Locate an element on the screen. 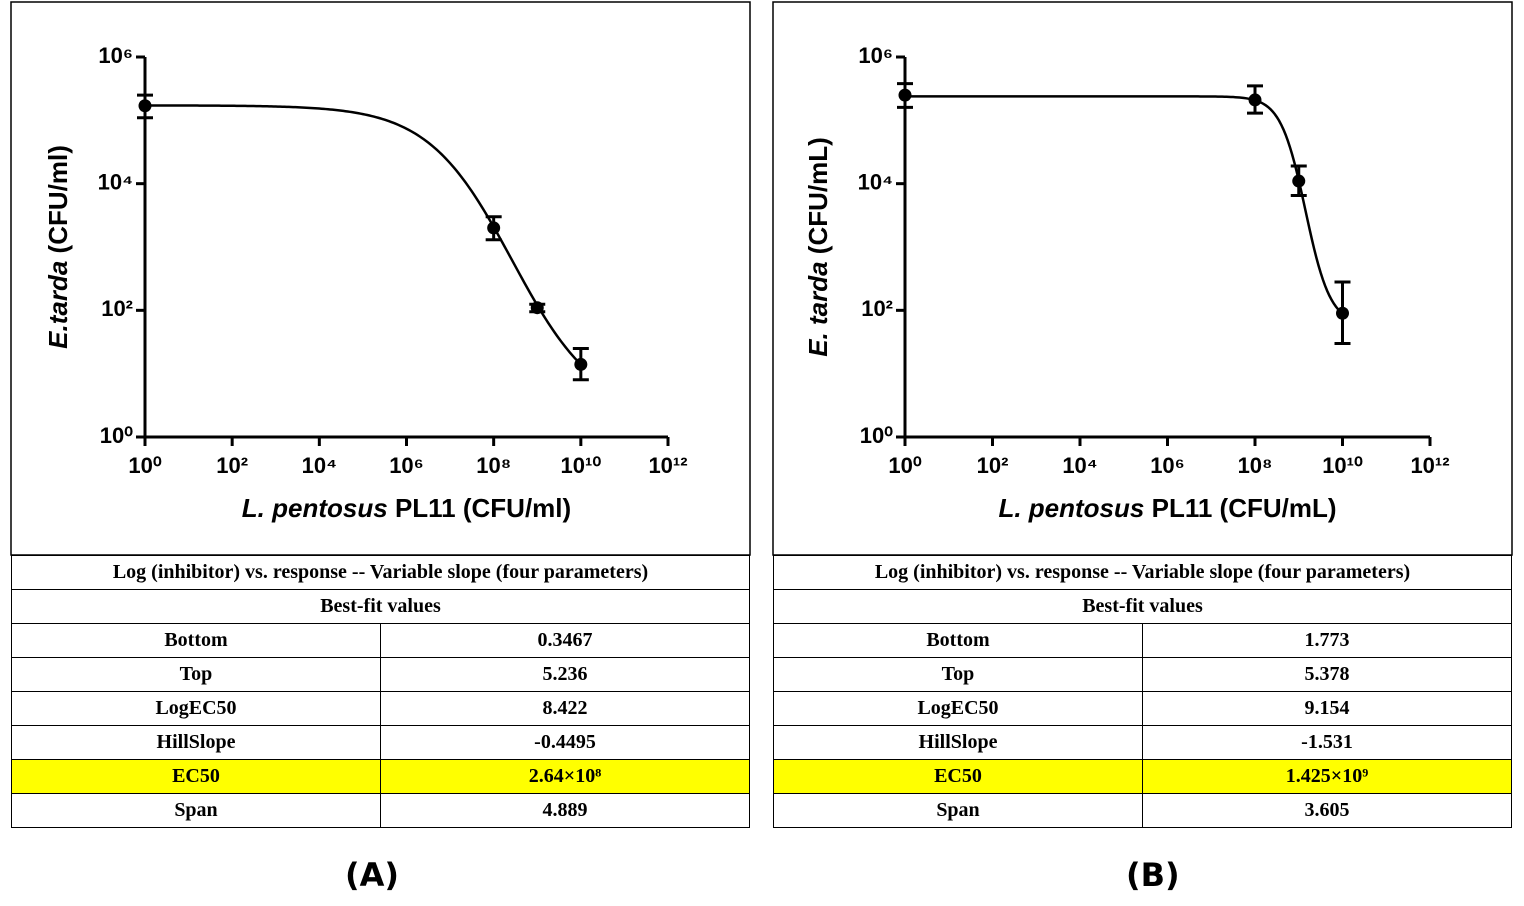 This screenshot has height=906, width=1524. table-row: LogEC50 9.154 is located at coordinates (1142, 708).